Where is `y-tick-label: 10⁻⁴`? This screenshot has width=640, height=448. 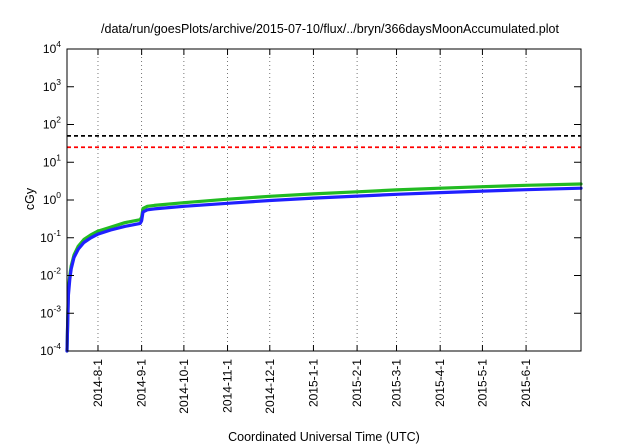 y-tick-label: 10⁻⁴ is located at coordinates (50, 349).